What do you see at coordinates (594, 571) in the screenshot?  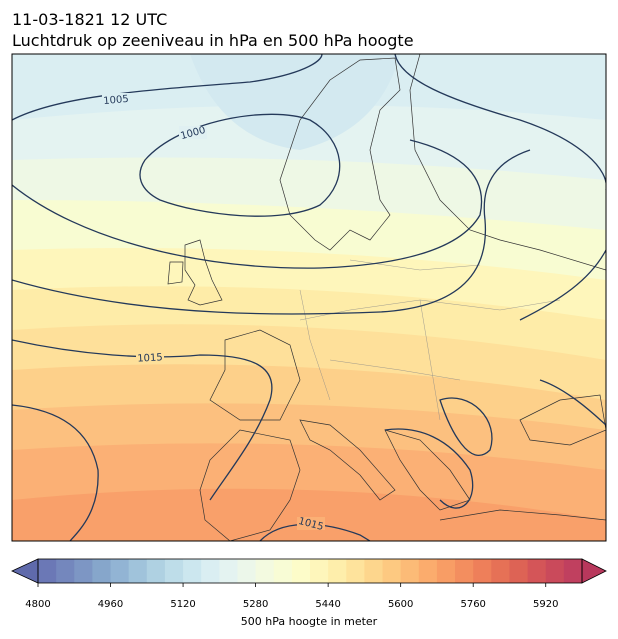 I see `colorbar-over` at bounding box center [594, 571].